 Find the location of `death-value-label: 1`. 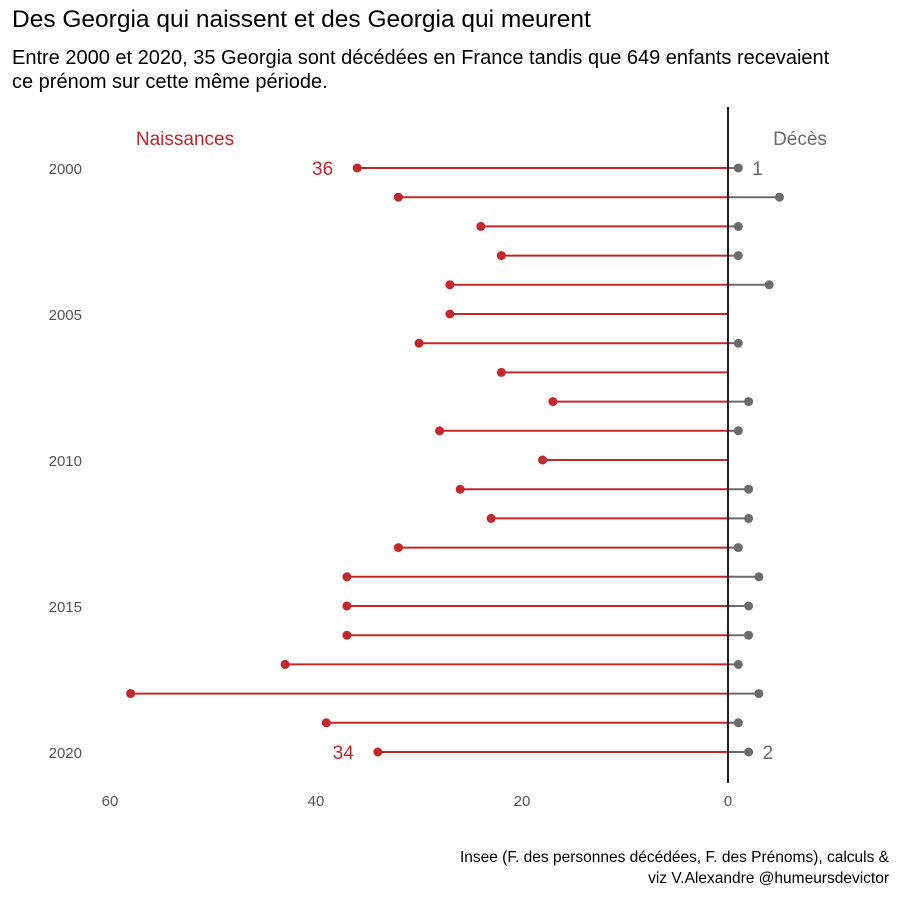

death-value-label: 1 is located at coordinates (757, 169).